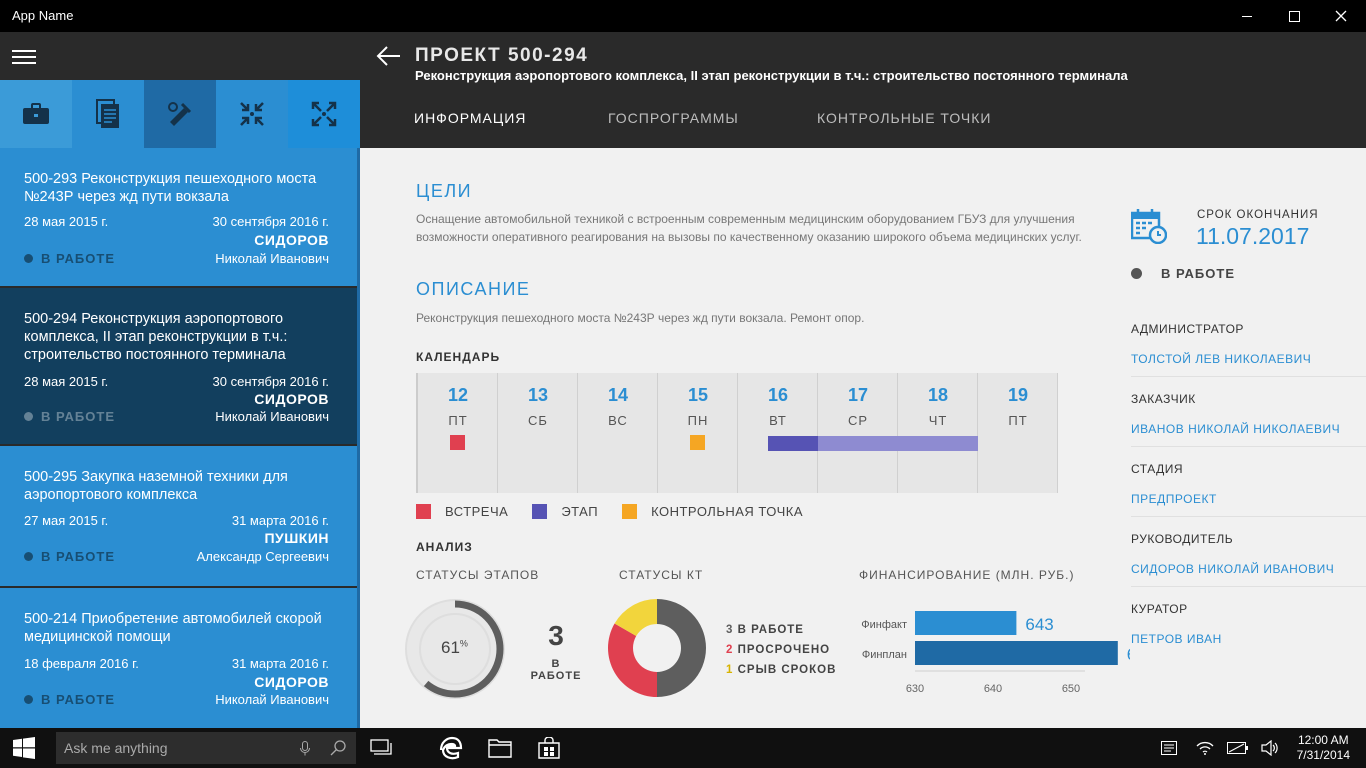 Image resolution: width=1366 pixels, height=768 pixels. What do you see at coordinates (1247, 16) in the screenshot?
I see `minimize-button` at bounding box center [1247, 16].